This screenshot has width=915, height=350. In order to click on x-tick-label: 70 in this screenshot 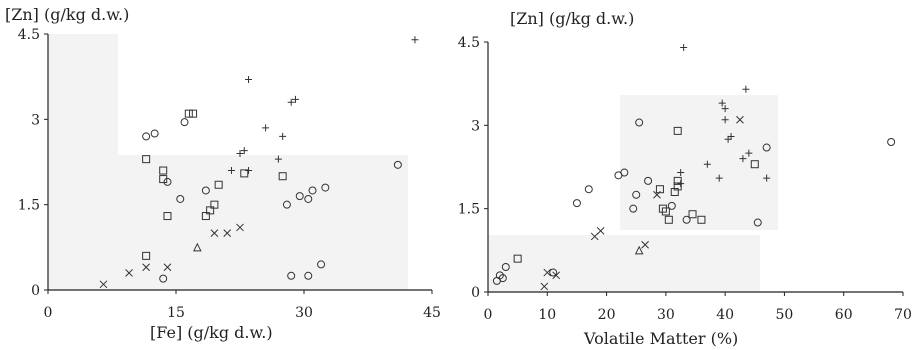, I will do `click(903, 315)`.